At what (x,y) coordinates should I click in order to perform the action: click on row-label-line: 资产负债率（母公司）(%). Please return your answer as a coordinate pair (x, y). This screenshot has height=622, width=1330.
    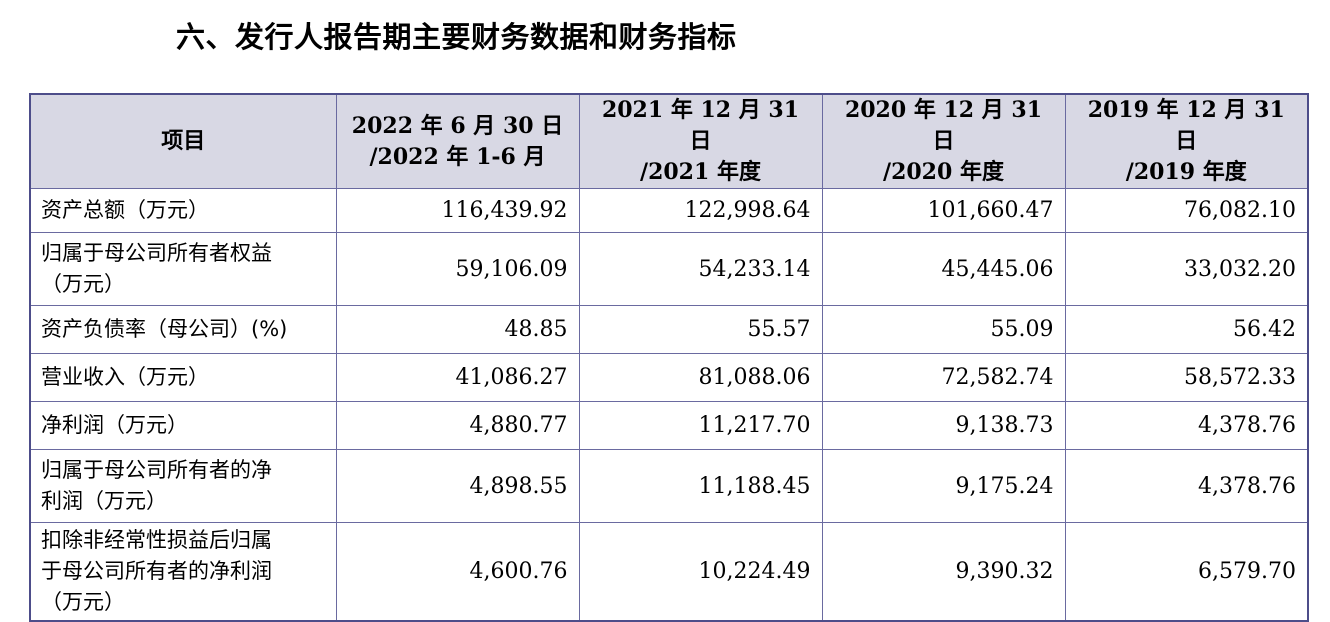
    Looking at the image, I should click on (164, 329).